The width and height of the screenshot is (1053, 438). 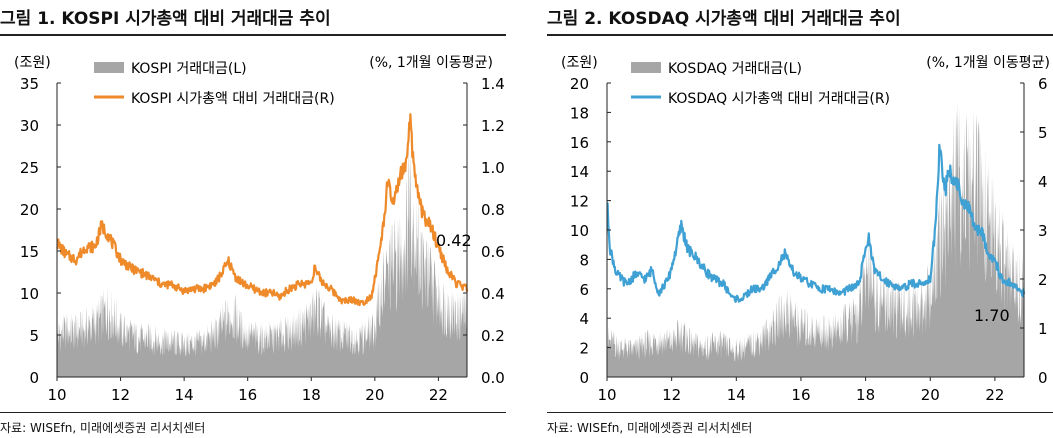 I want to click on right-tick-label: 1.2, so click(x=493, y=126).